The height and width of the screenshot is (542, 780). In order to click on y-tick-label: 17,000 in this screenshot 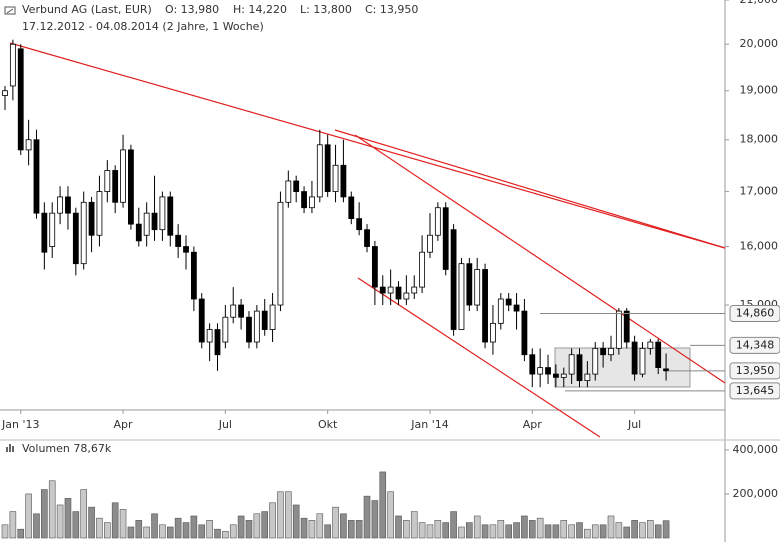, I will do `click(759, 191)`.